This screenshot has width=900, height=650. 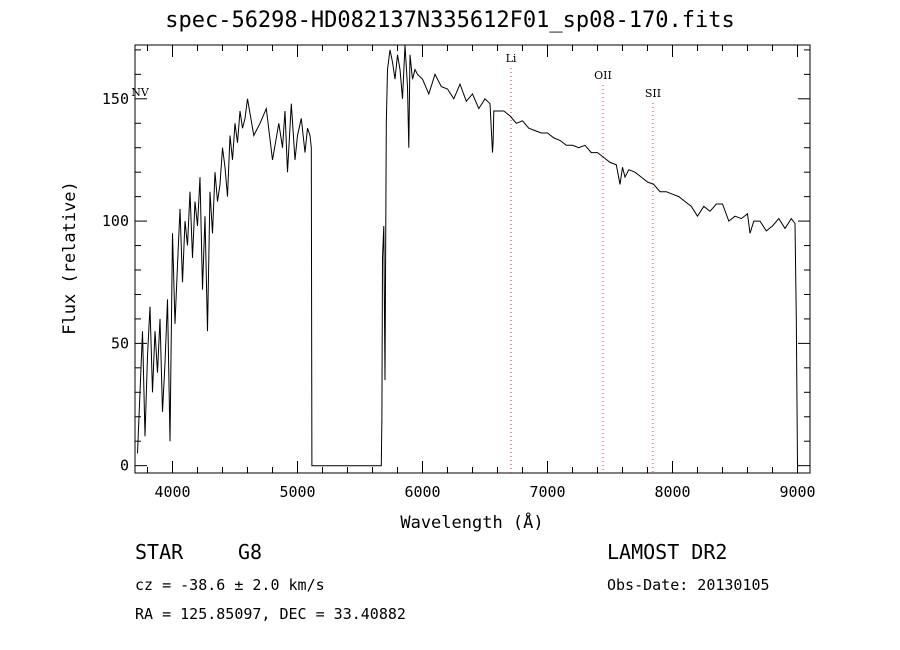 I want to click on y-tick-label: 100, so click(x=115, y=221).